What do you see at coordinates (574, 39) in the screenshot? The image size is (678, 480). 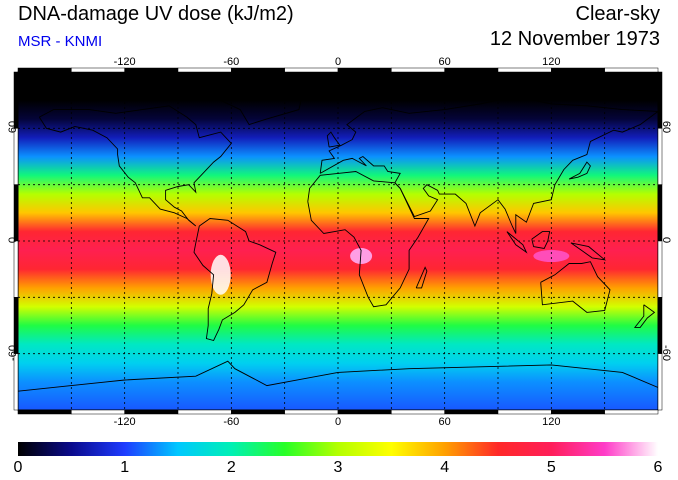 I see `map-date: 12 November 1973` at bounding box center [574, 39].